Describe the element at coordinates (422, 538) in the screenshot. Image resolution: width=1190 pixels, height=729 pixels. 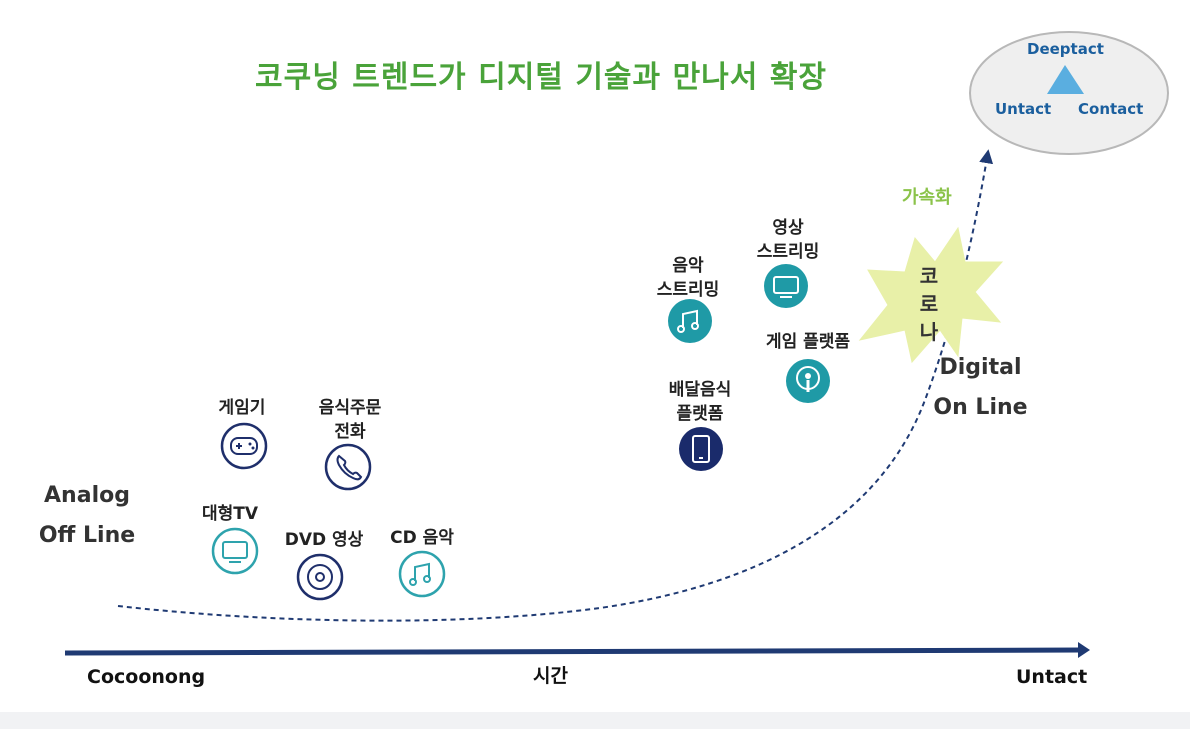
I see `item-label-cd: CD 음악` at that location.